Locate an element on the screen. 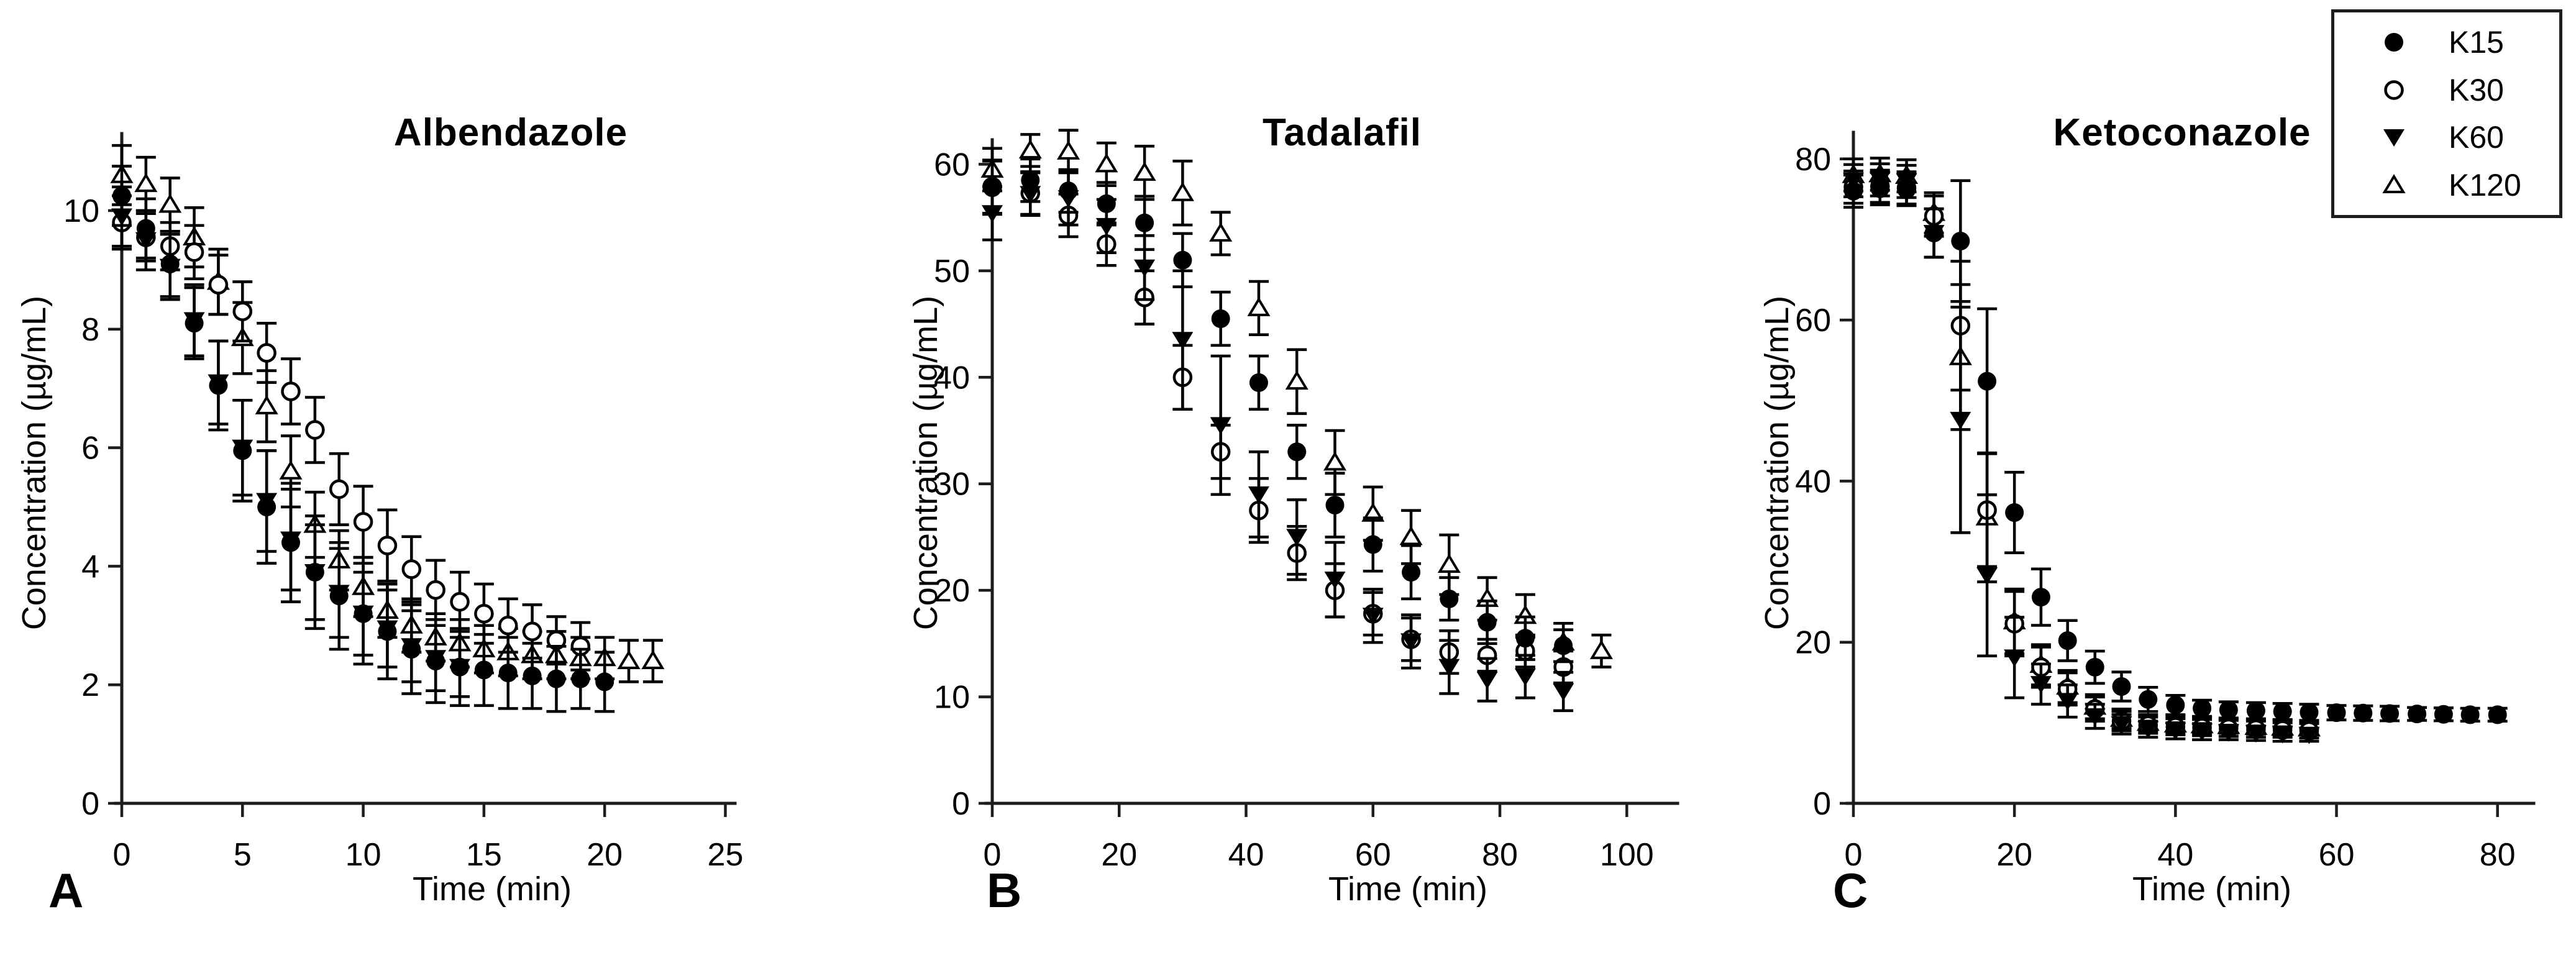 The image size is (2576, 963). panel-b-letter: B is located at coordinates (1004, 891).